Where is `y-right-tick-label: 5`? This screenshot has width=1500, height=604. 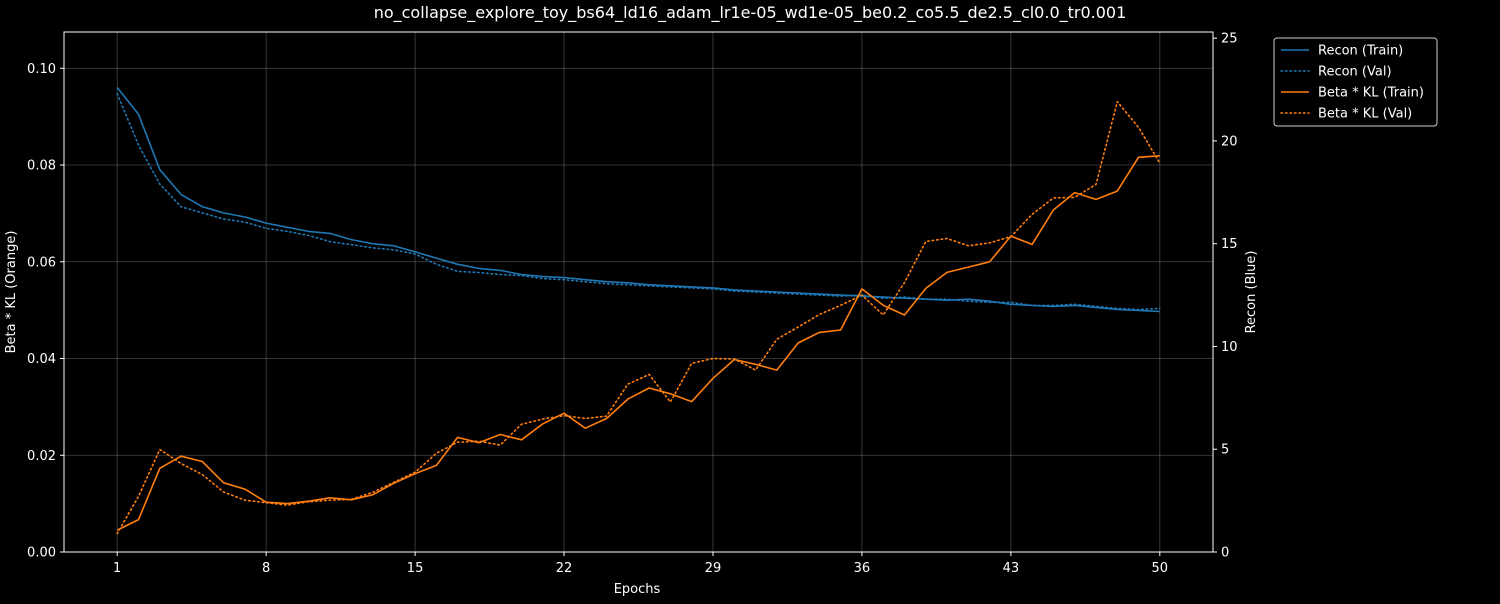 y-right-tick-label: 5 is located at coordinates (1225, 450).